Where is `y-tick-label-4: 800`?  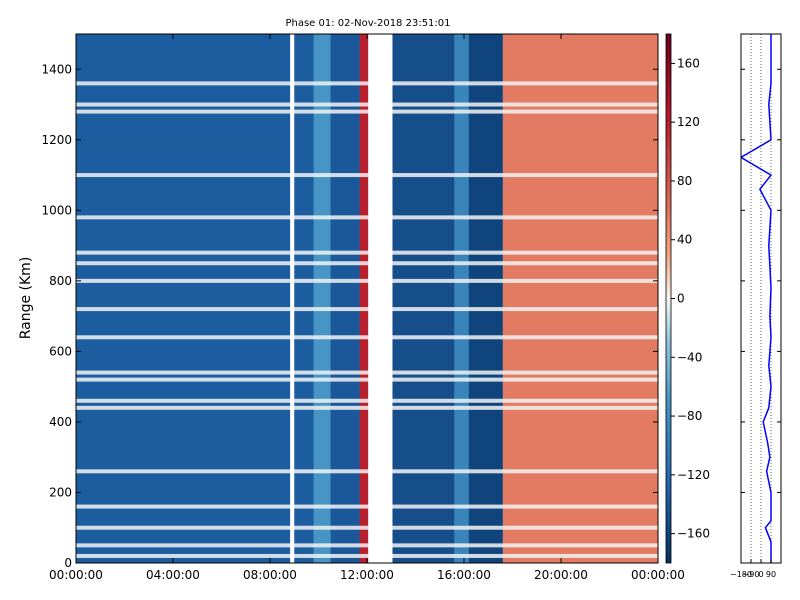
y-tick-label-4: 800 is located at coordinates (60, 281).